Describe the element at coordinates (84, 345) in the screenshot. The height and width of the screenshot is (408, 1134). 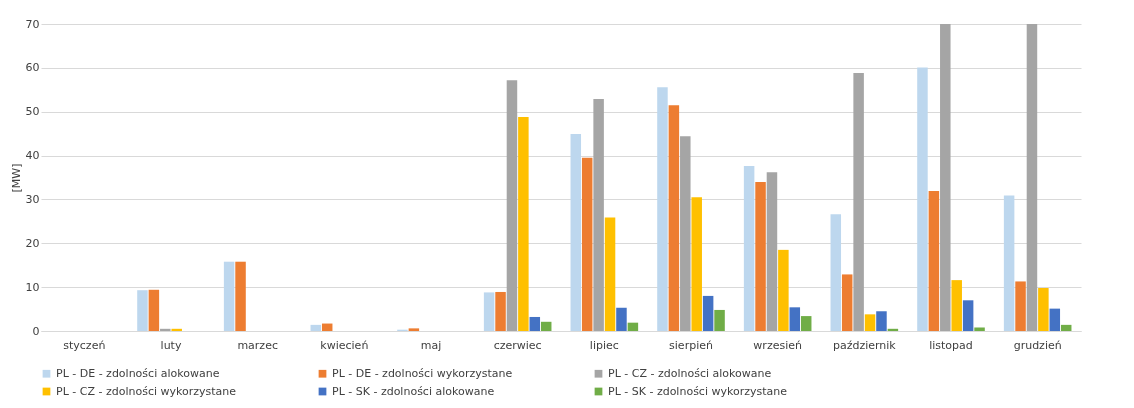
I see `x-tick-label: styczeń` at that location.